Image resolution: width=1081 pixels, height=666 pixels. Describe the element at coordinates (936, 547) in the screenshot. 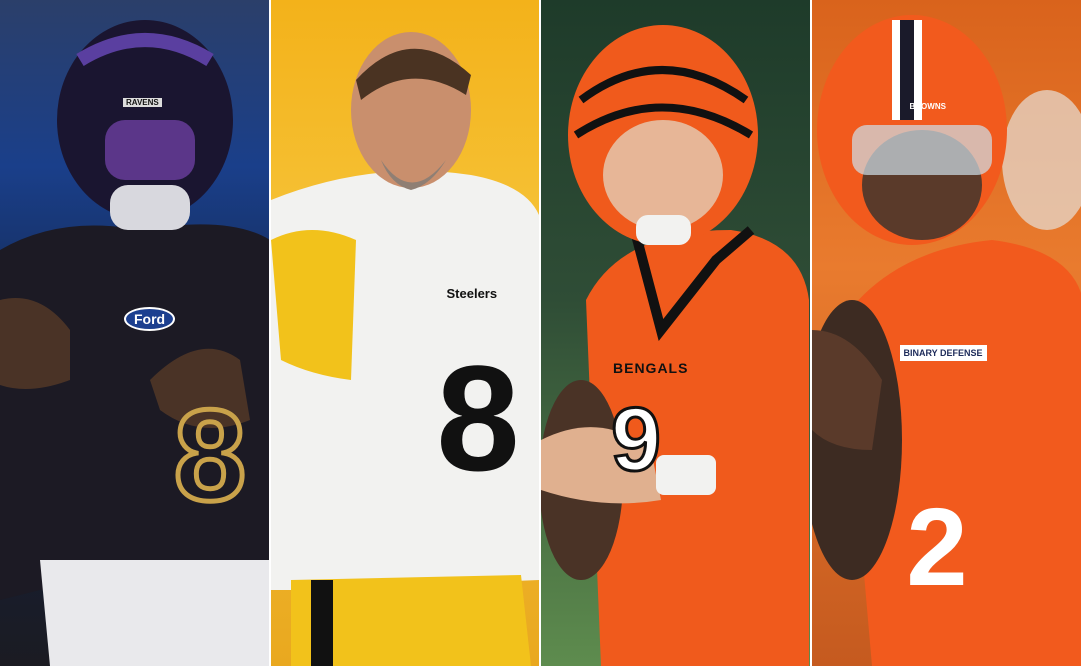

I see `browns-jersey-number: 2` at that location.